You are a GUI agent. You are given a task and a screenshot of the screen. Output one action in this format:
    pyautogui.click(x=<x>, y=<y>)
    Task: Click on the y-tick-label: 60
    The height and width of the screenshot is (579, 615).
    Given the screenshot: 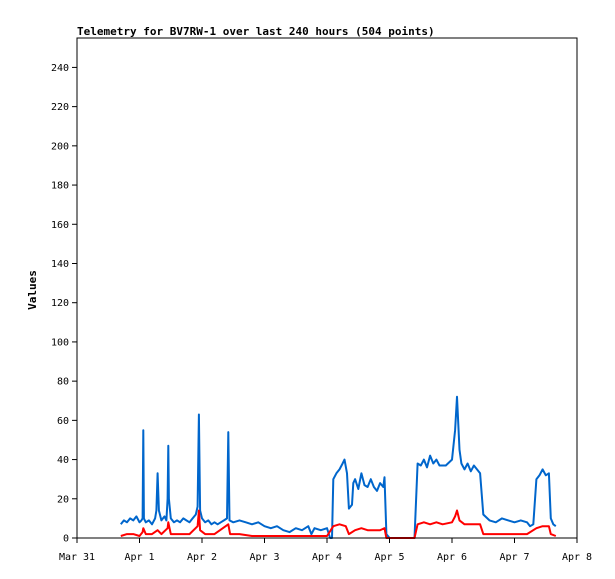 What is the action you would take?
    pyautogui.click(x=63, y=421)
    